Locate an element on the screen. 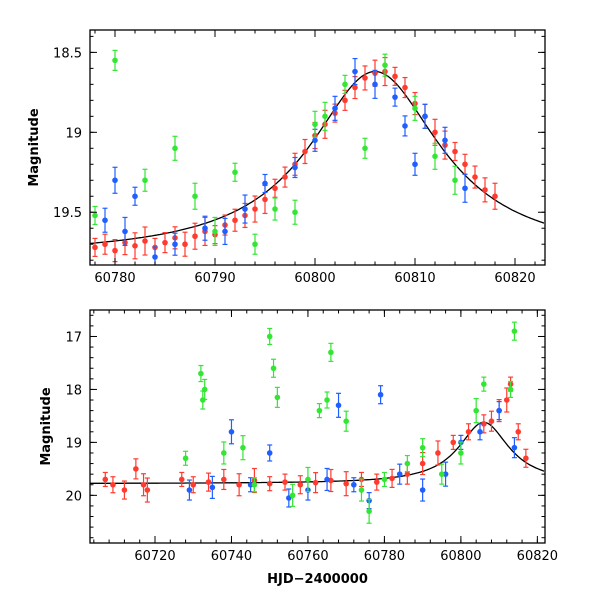 The width and height of the screenshot is (600, 600). x-tick-label: 60800 is located at coordinates (314, 278).